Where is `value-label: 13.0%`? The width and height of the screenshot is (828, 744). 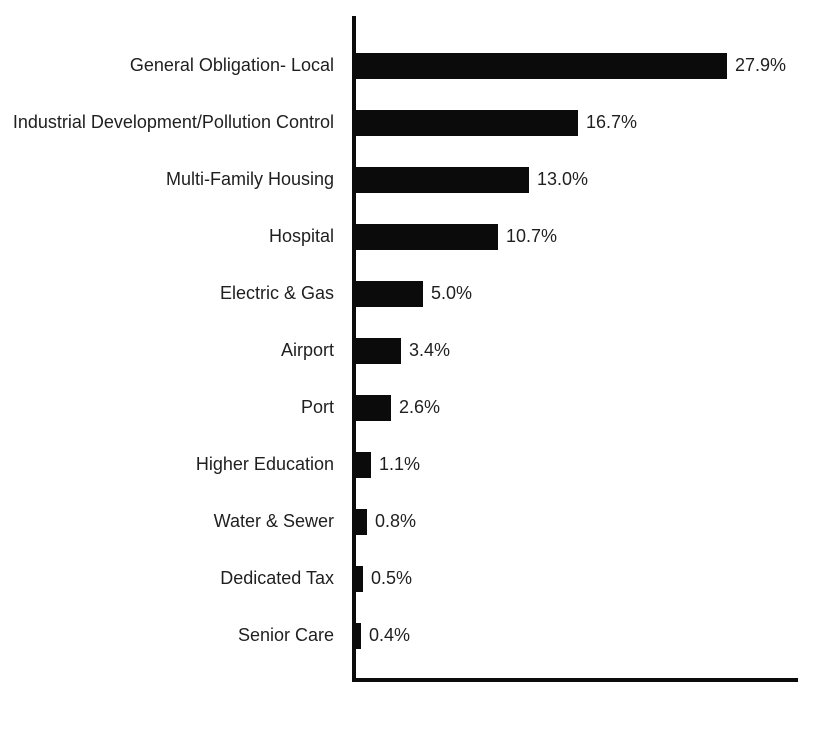
value-label: 13.0% is located at coordinates (563, 179).